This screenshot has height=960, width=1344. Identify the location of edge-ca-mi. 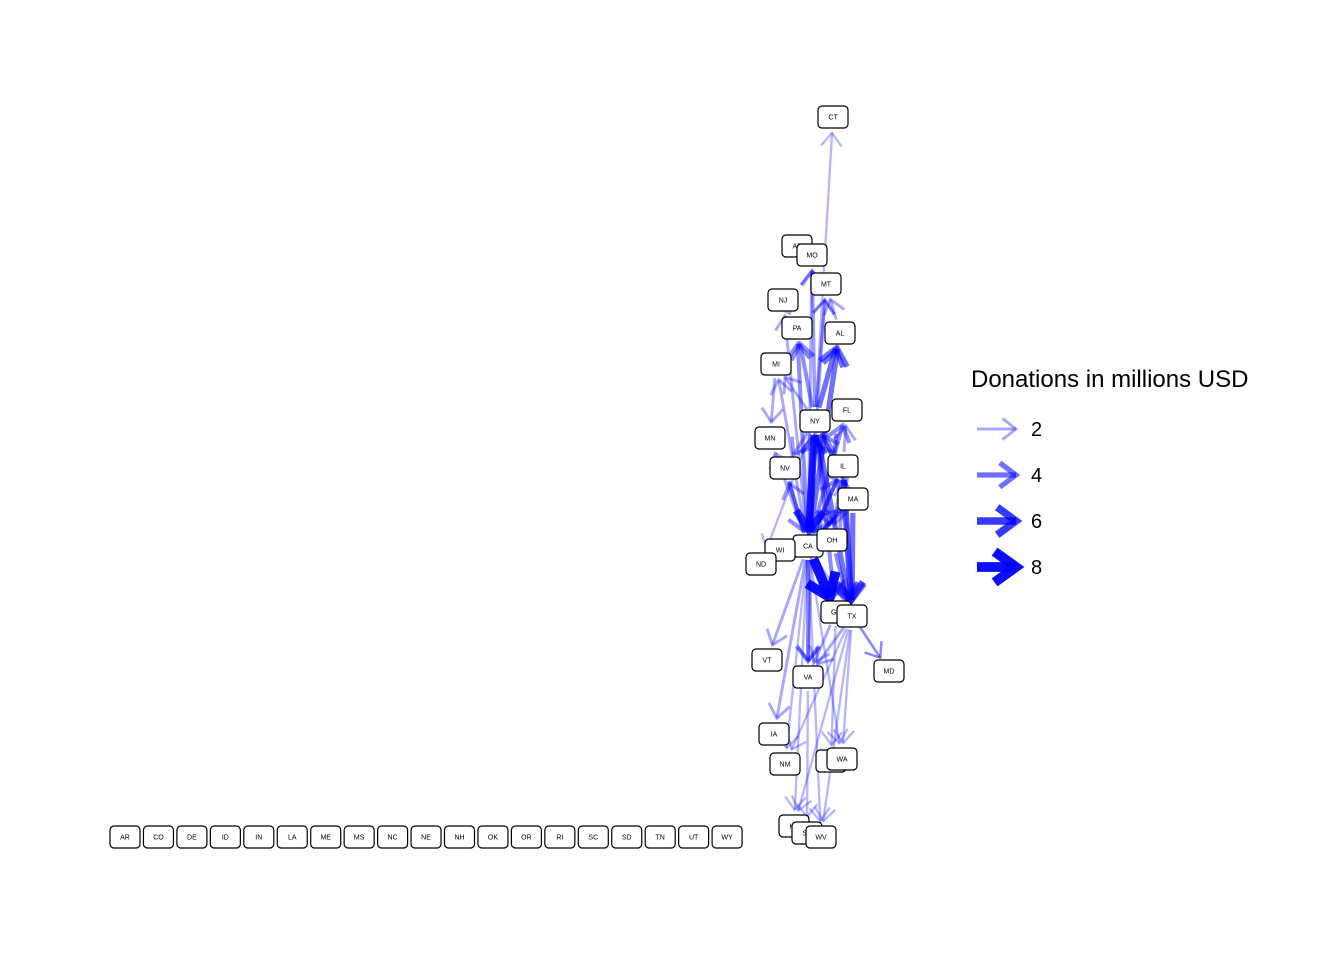
(788, 455).